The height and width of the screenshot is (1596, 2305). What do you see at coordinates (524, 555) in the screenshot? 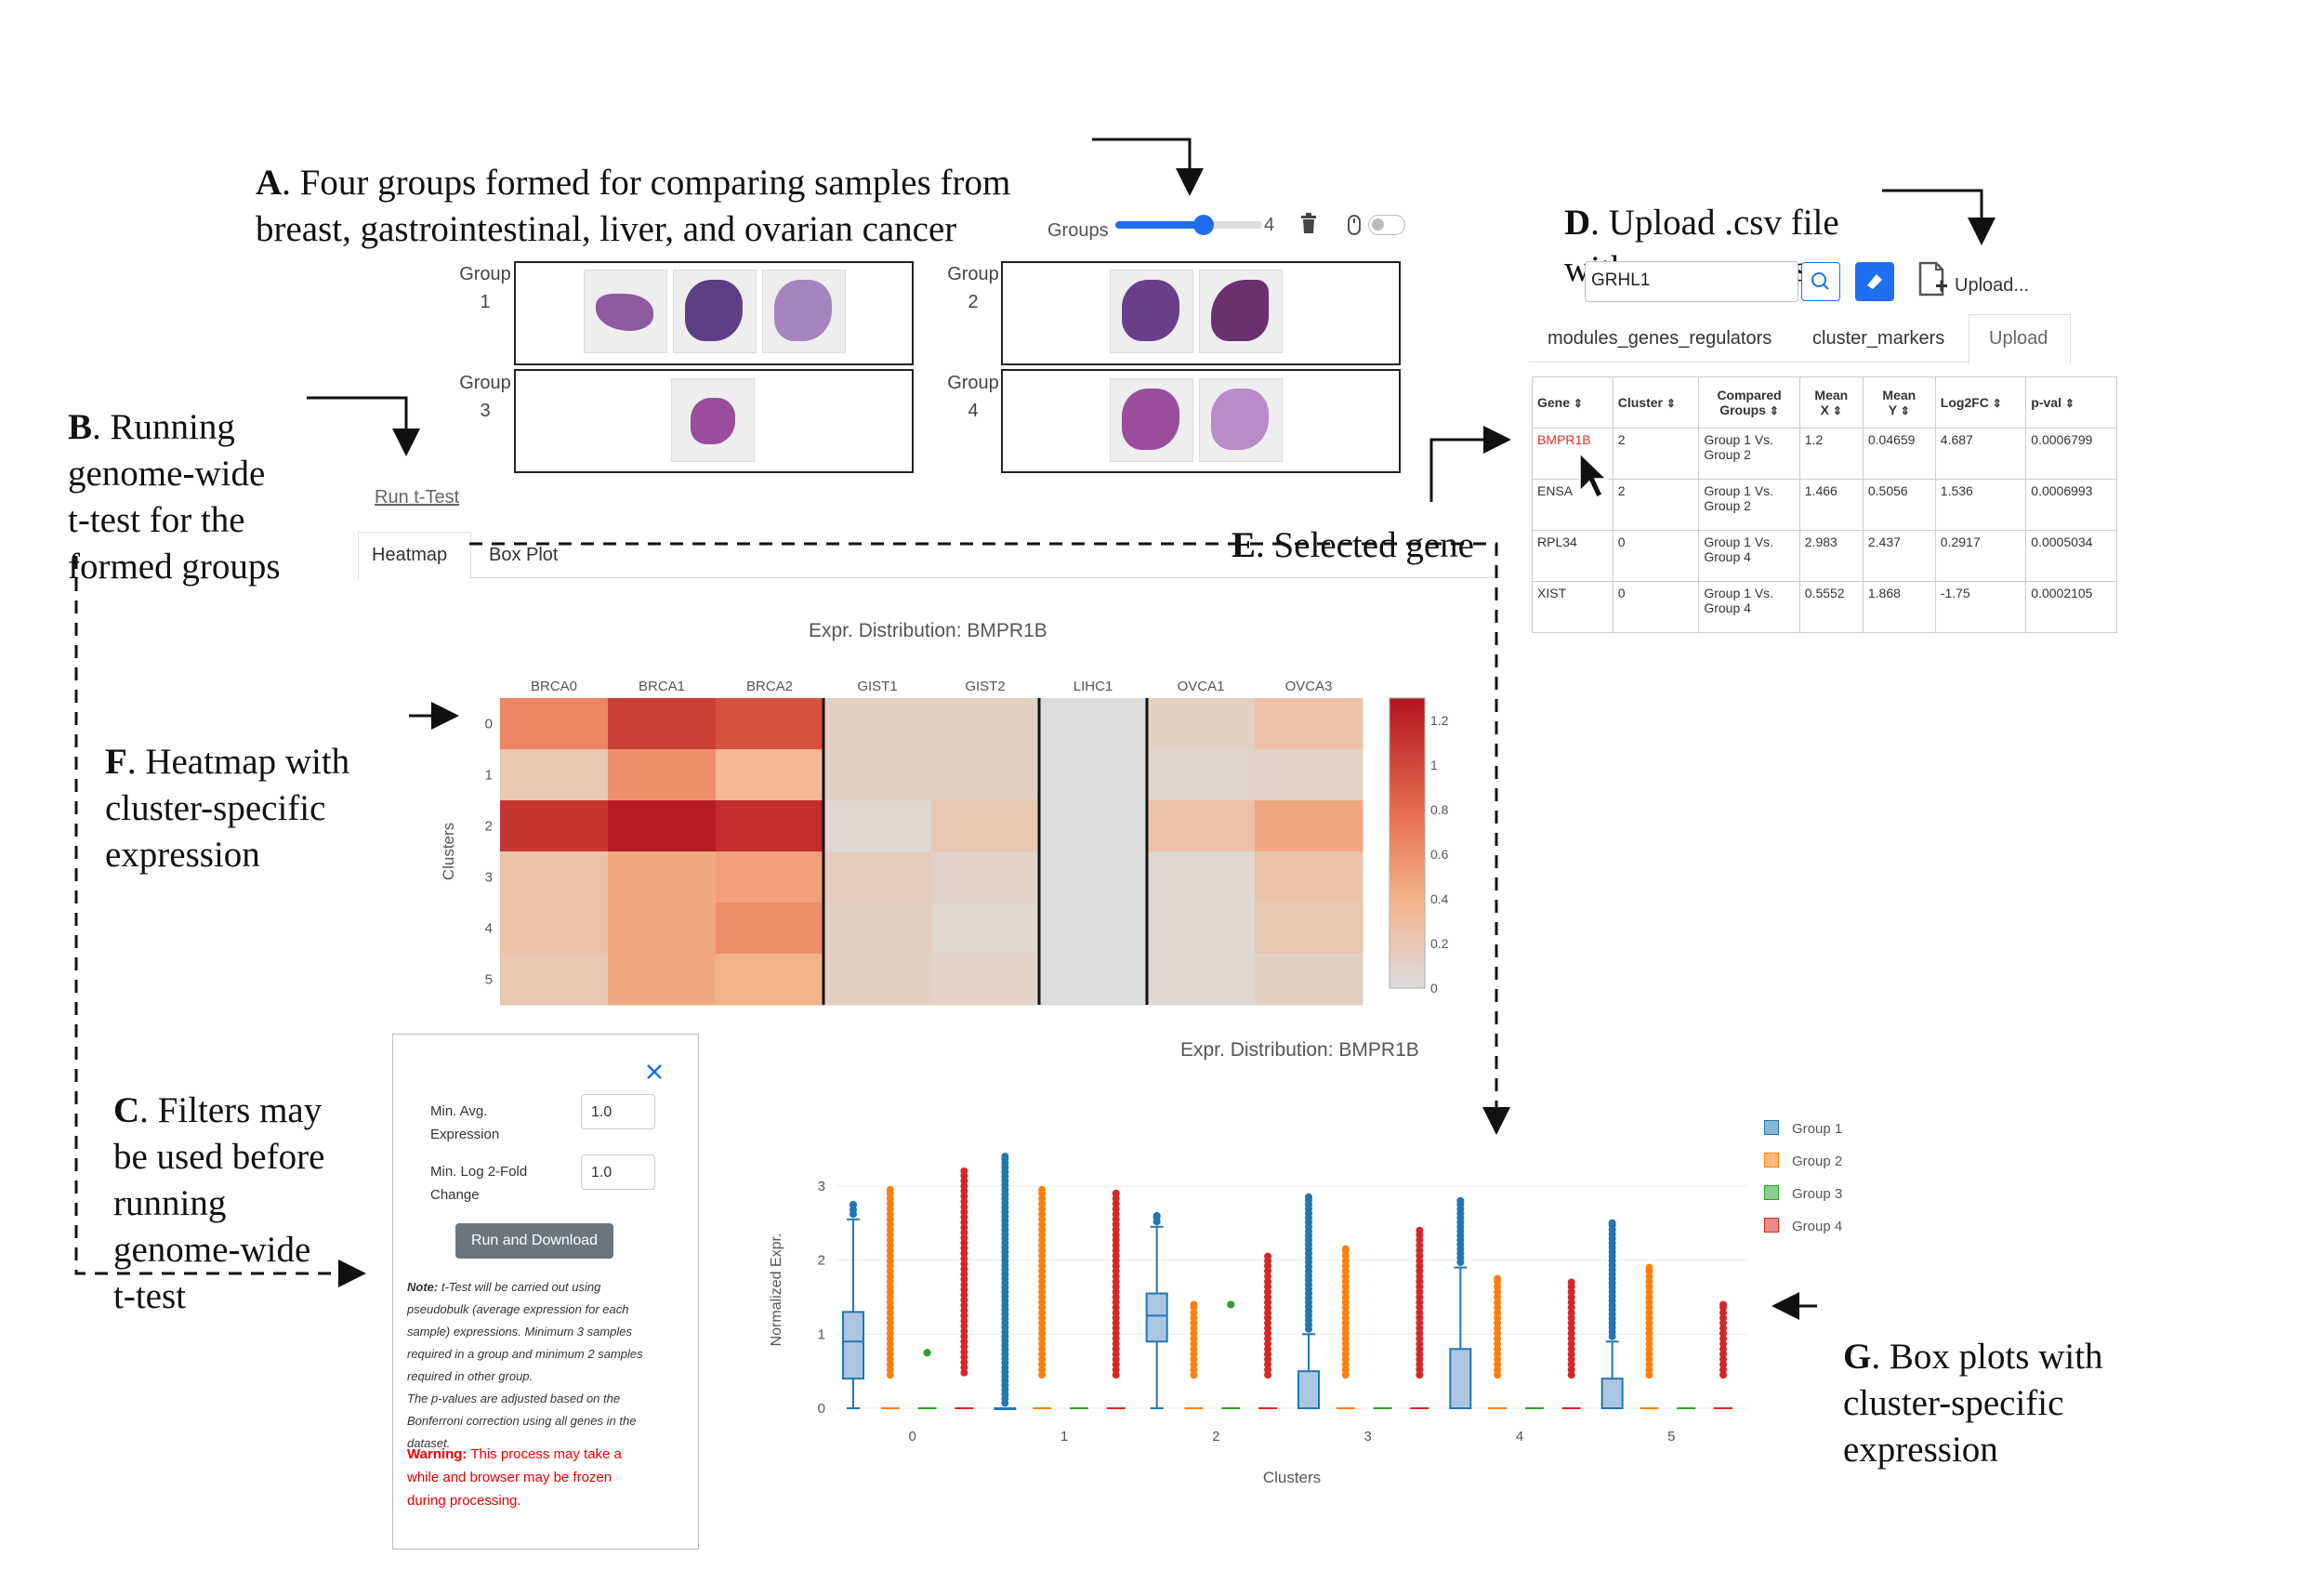
I see `tab-box-plot: Box Plot` at bounding box center [524, 555].